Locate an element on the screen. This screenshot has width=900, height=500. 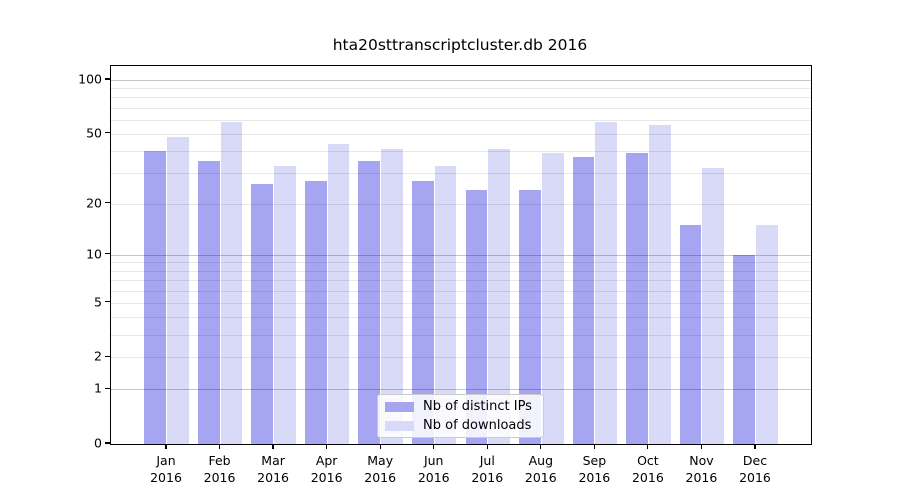
bar-ips-apr is located at coordinates (315, 312).